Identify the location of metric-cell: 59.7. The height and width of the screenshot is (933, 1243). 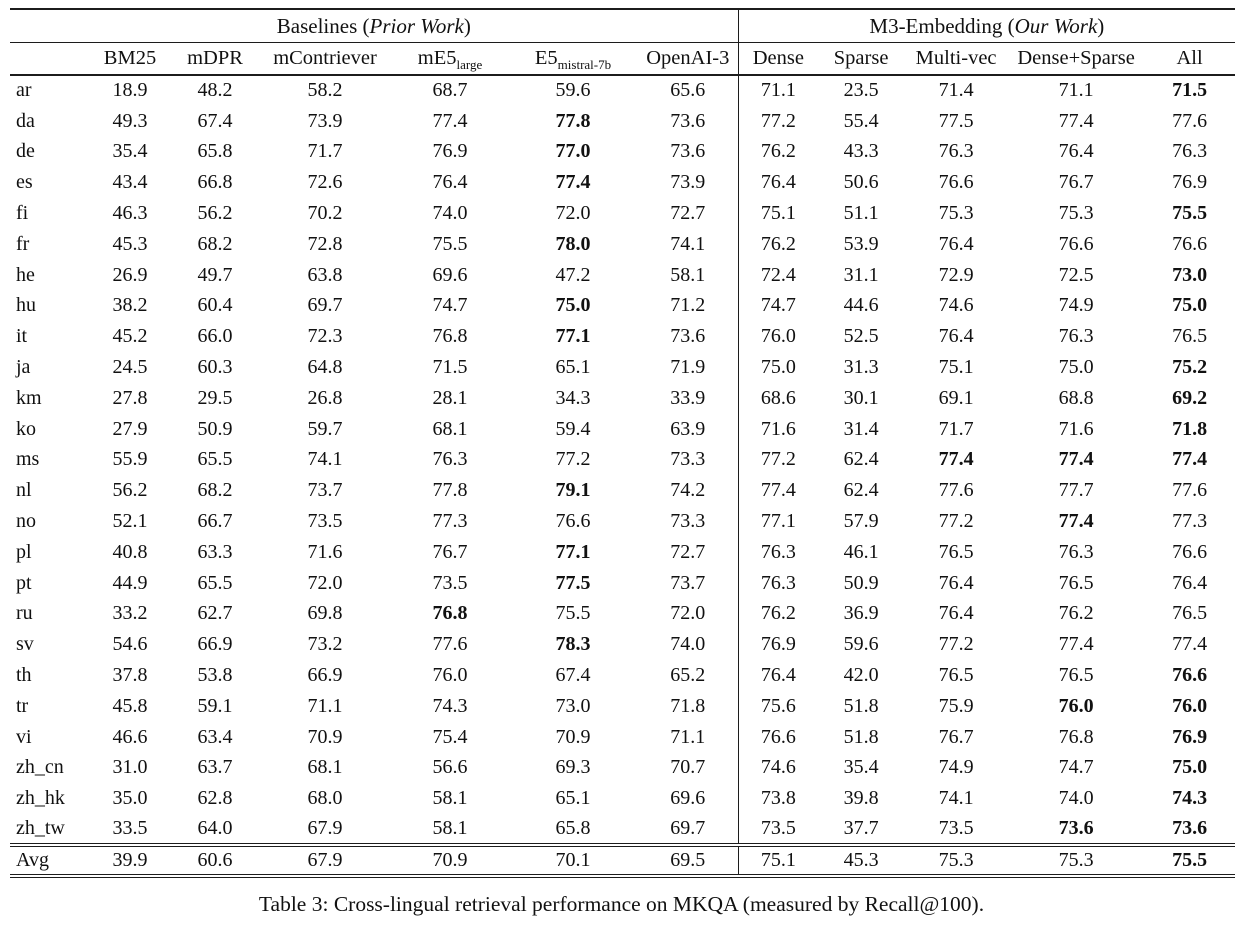
(325, 428).